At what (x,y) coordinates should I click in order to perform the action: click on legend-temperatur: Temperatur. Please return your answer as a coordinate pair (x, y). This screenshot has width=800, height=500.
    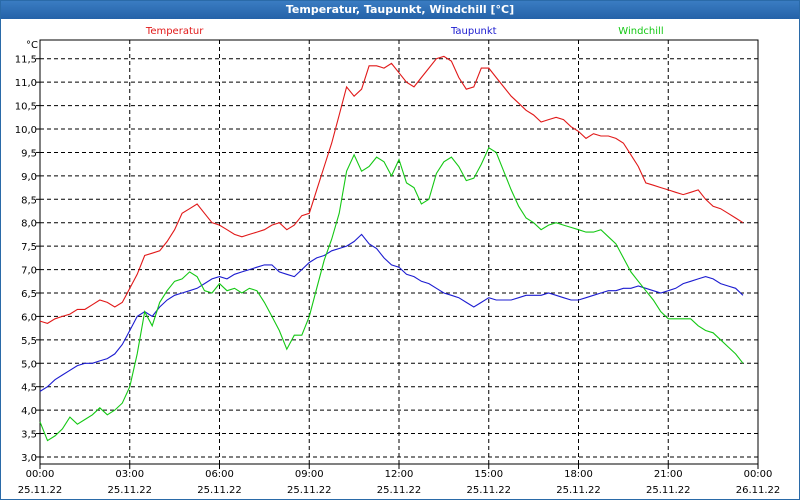
    Looking at the image, I should click on (174, 31).